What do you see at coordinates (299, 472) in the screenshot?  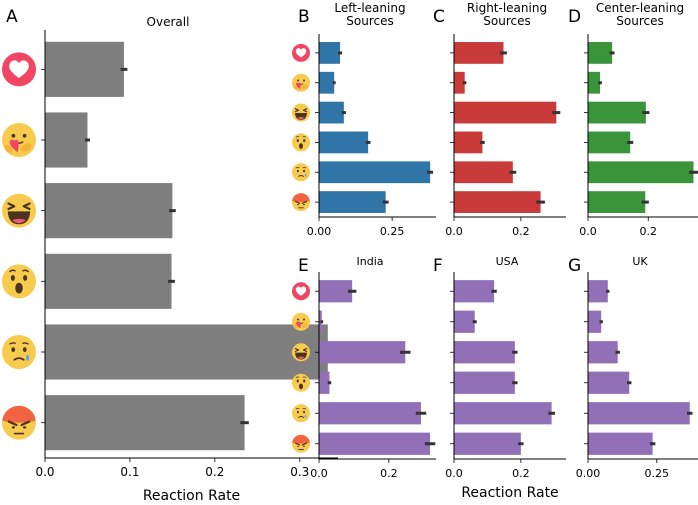 I see `x-tick-label: 0.3` at bounding box center [299, 472].